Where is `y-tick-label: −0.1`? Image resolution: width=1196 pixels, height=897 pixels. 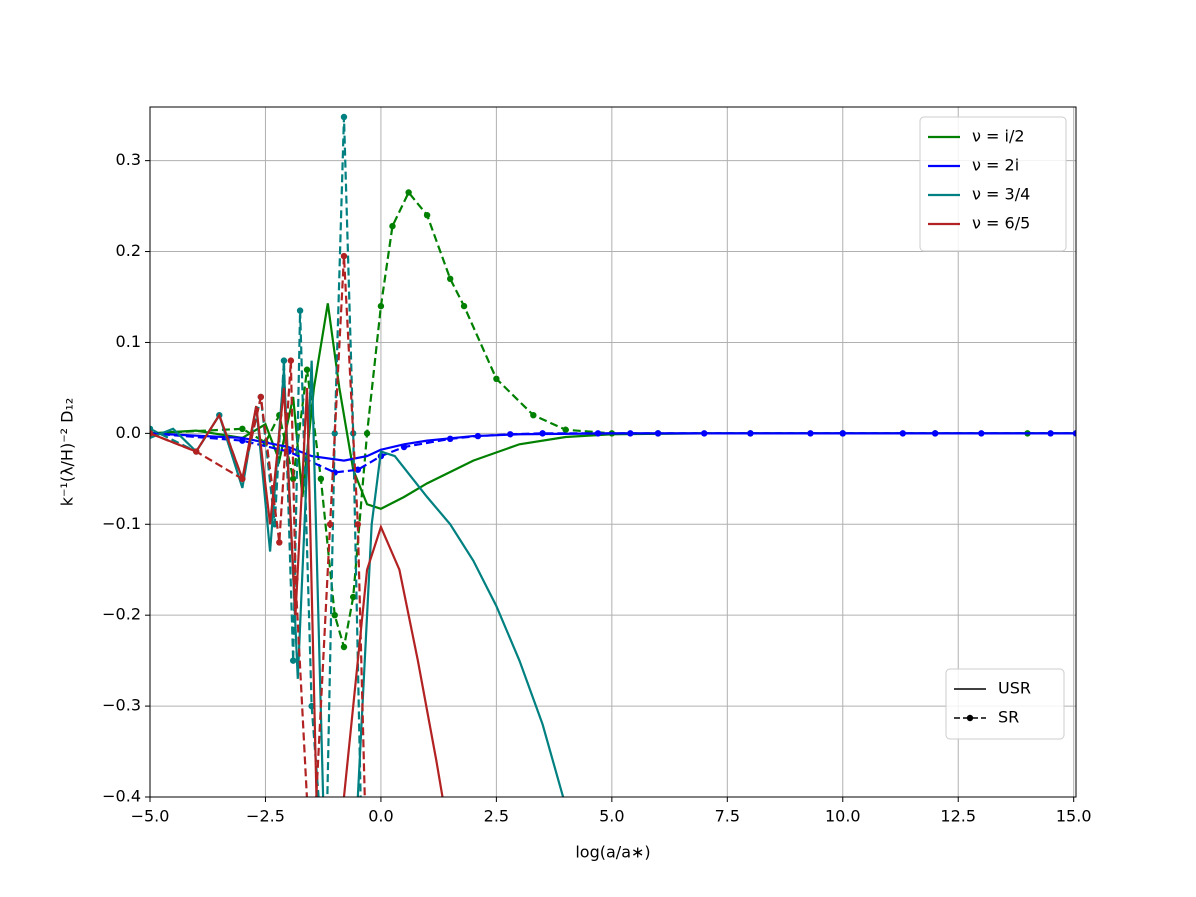
y-tick-label: −0.1 is located at coordinates (121, 523).